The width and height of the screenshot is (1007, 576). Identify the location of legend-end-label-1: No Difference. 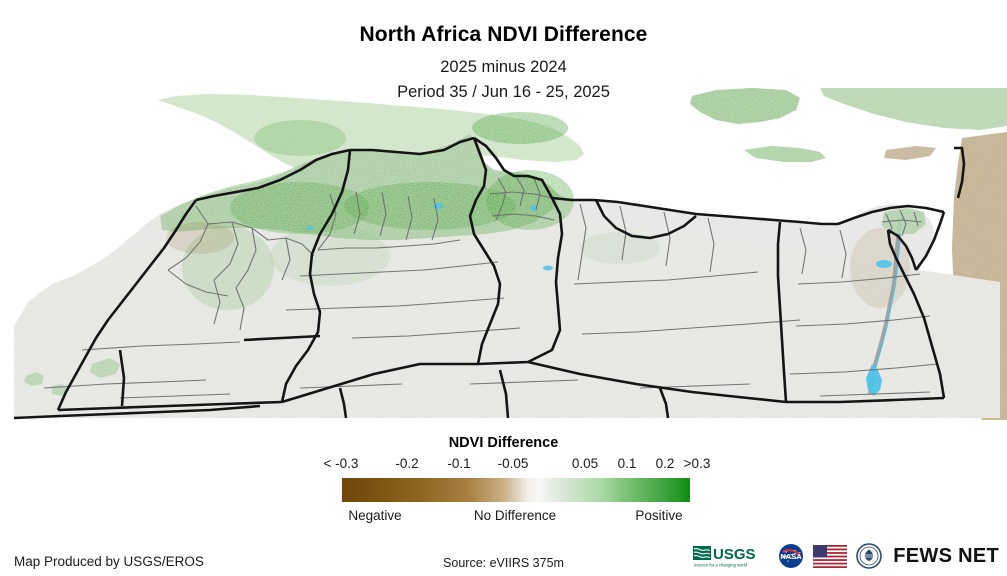
(515, 515).